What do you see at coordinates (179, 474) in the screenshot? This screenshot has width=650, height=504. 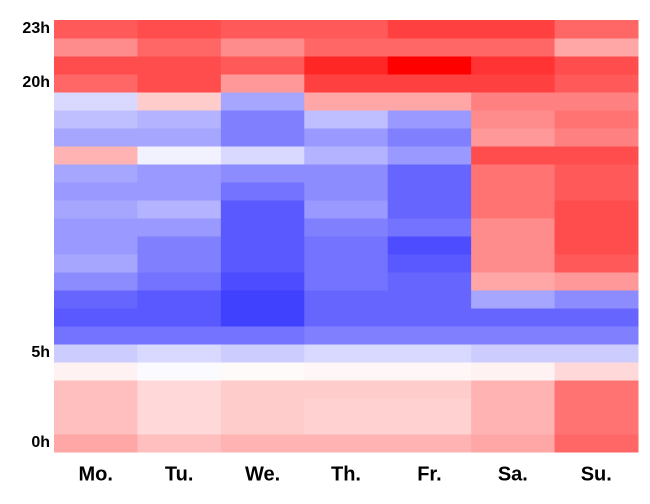 I see `x-tick-label: Tu.` at bounding box center [179, 474].